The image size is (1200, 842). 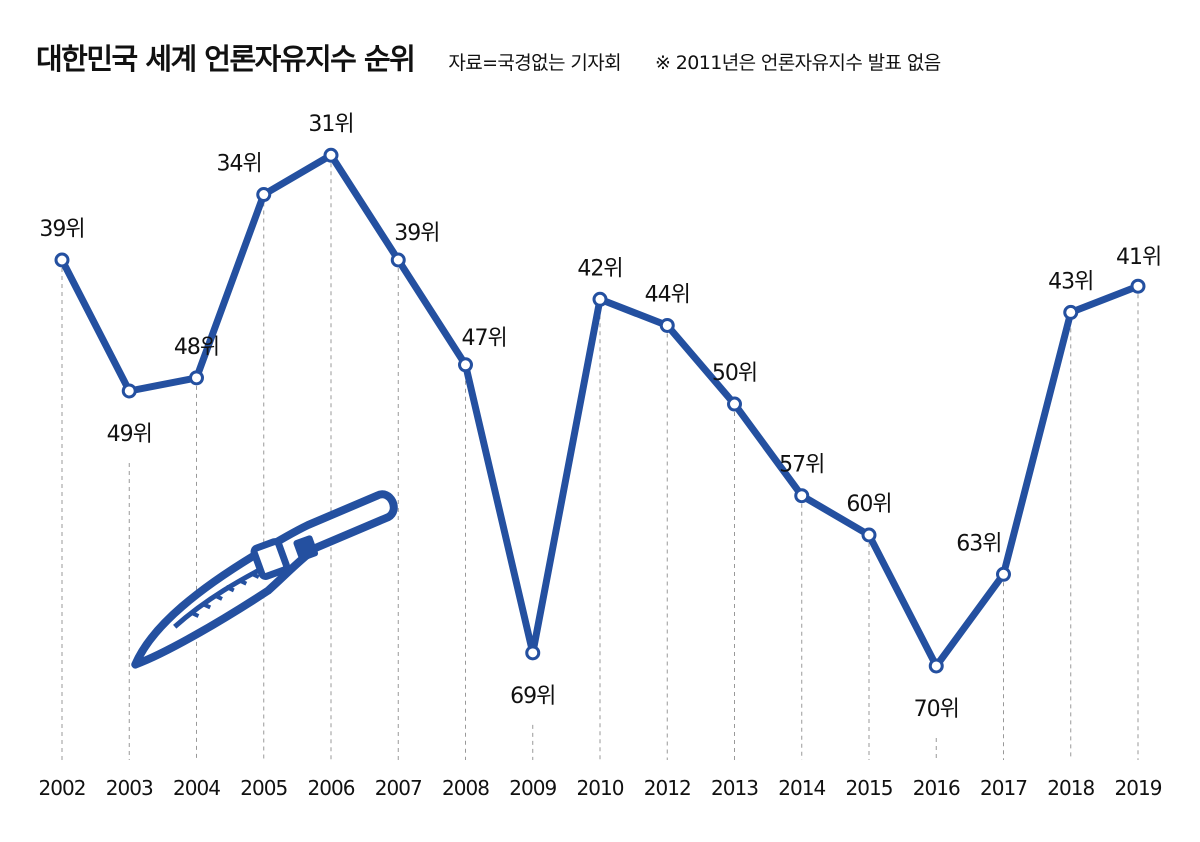 What do you see at coordinates (129, 391) in the screenshot?
I see `data-point-2003` at bounding box center [129, 391].